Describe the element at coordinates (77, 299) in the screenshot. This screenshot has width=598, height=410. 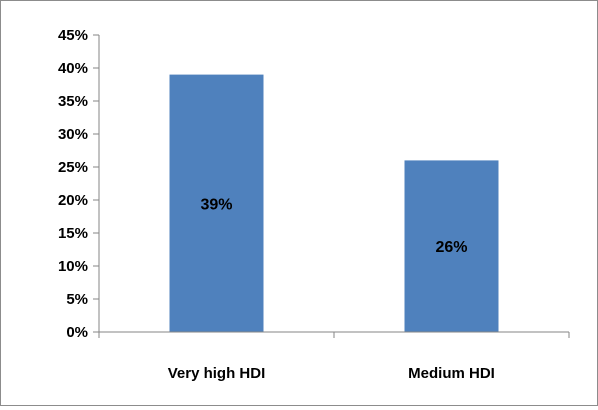
I see `y-tick-label: 5%` at that location.